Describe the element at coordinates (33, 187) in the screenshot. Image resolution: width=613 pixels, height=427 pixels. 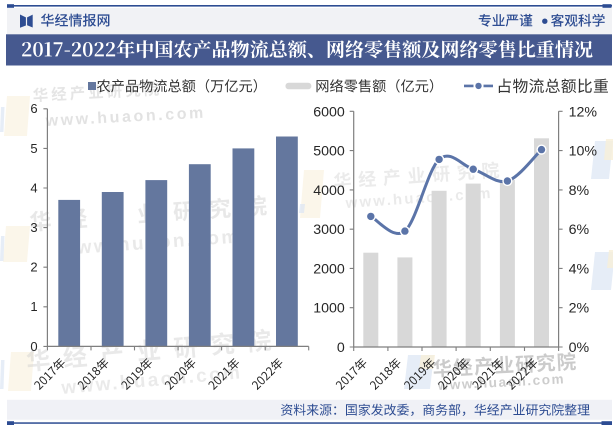
I see `svg-text: 4` at that location.